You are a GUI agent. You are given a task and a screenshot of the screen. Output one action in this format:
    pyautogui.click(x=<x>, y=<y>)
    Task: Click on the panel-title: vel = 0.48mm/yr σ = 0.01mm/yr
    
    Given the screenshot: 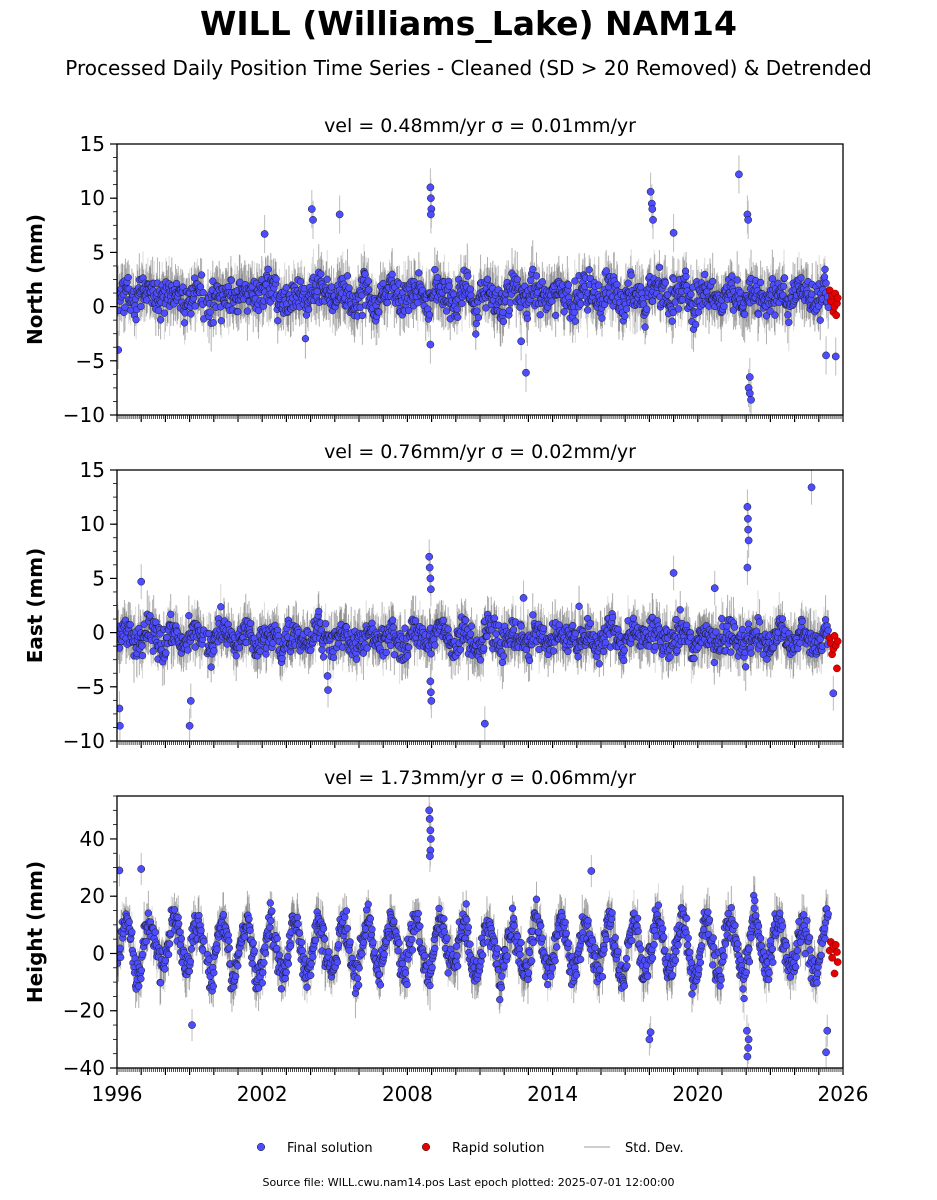 What is the action you would take?
    pyautogui.click(x=480, y=126)
    